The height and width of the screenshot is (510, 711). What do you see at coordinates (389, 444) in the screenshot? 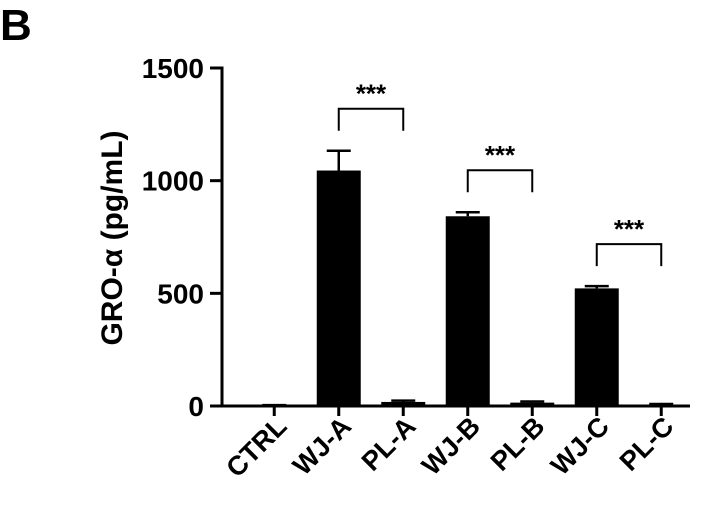
I see `x-category-label: PL-A` at bounding box center [389, 444].